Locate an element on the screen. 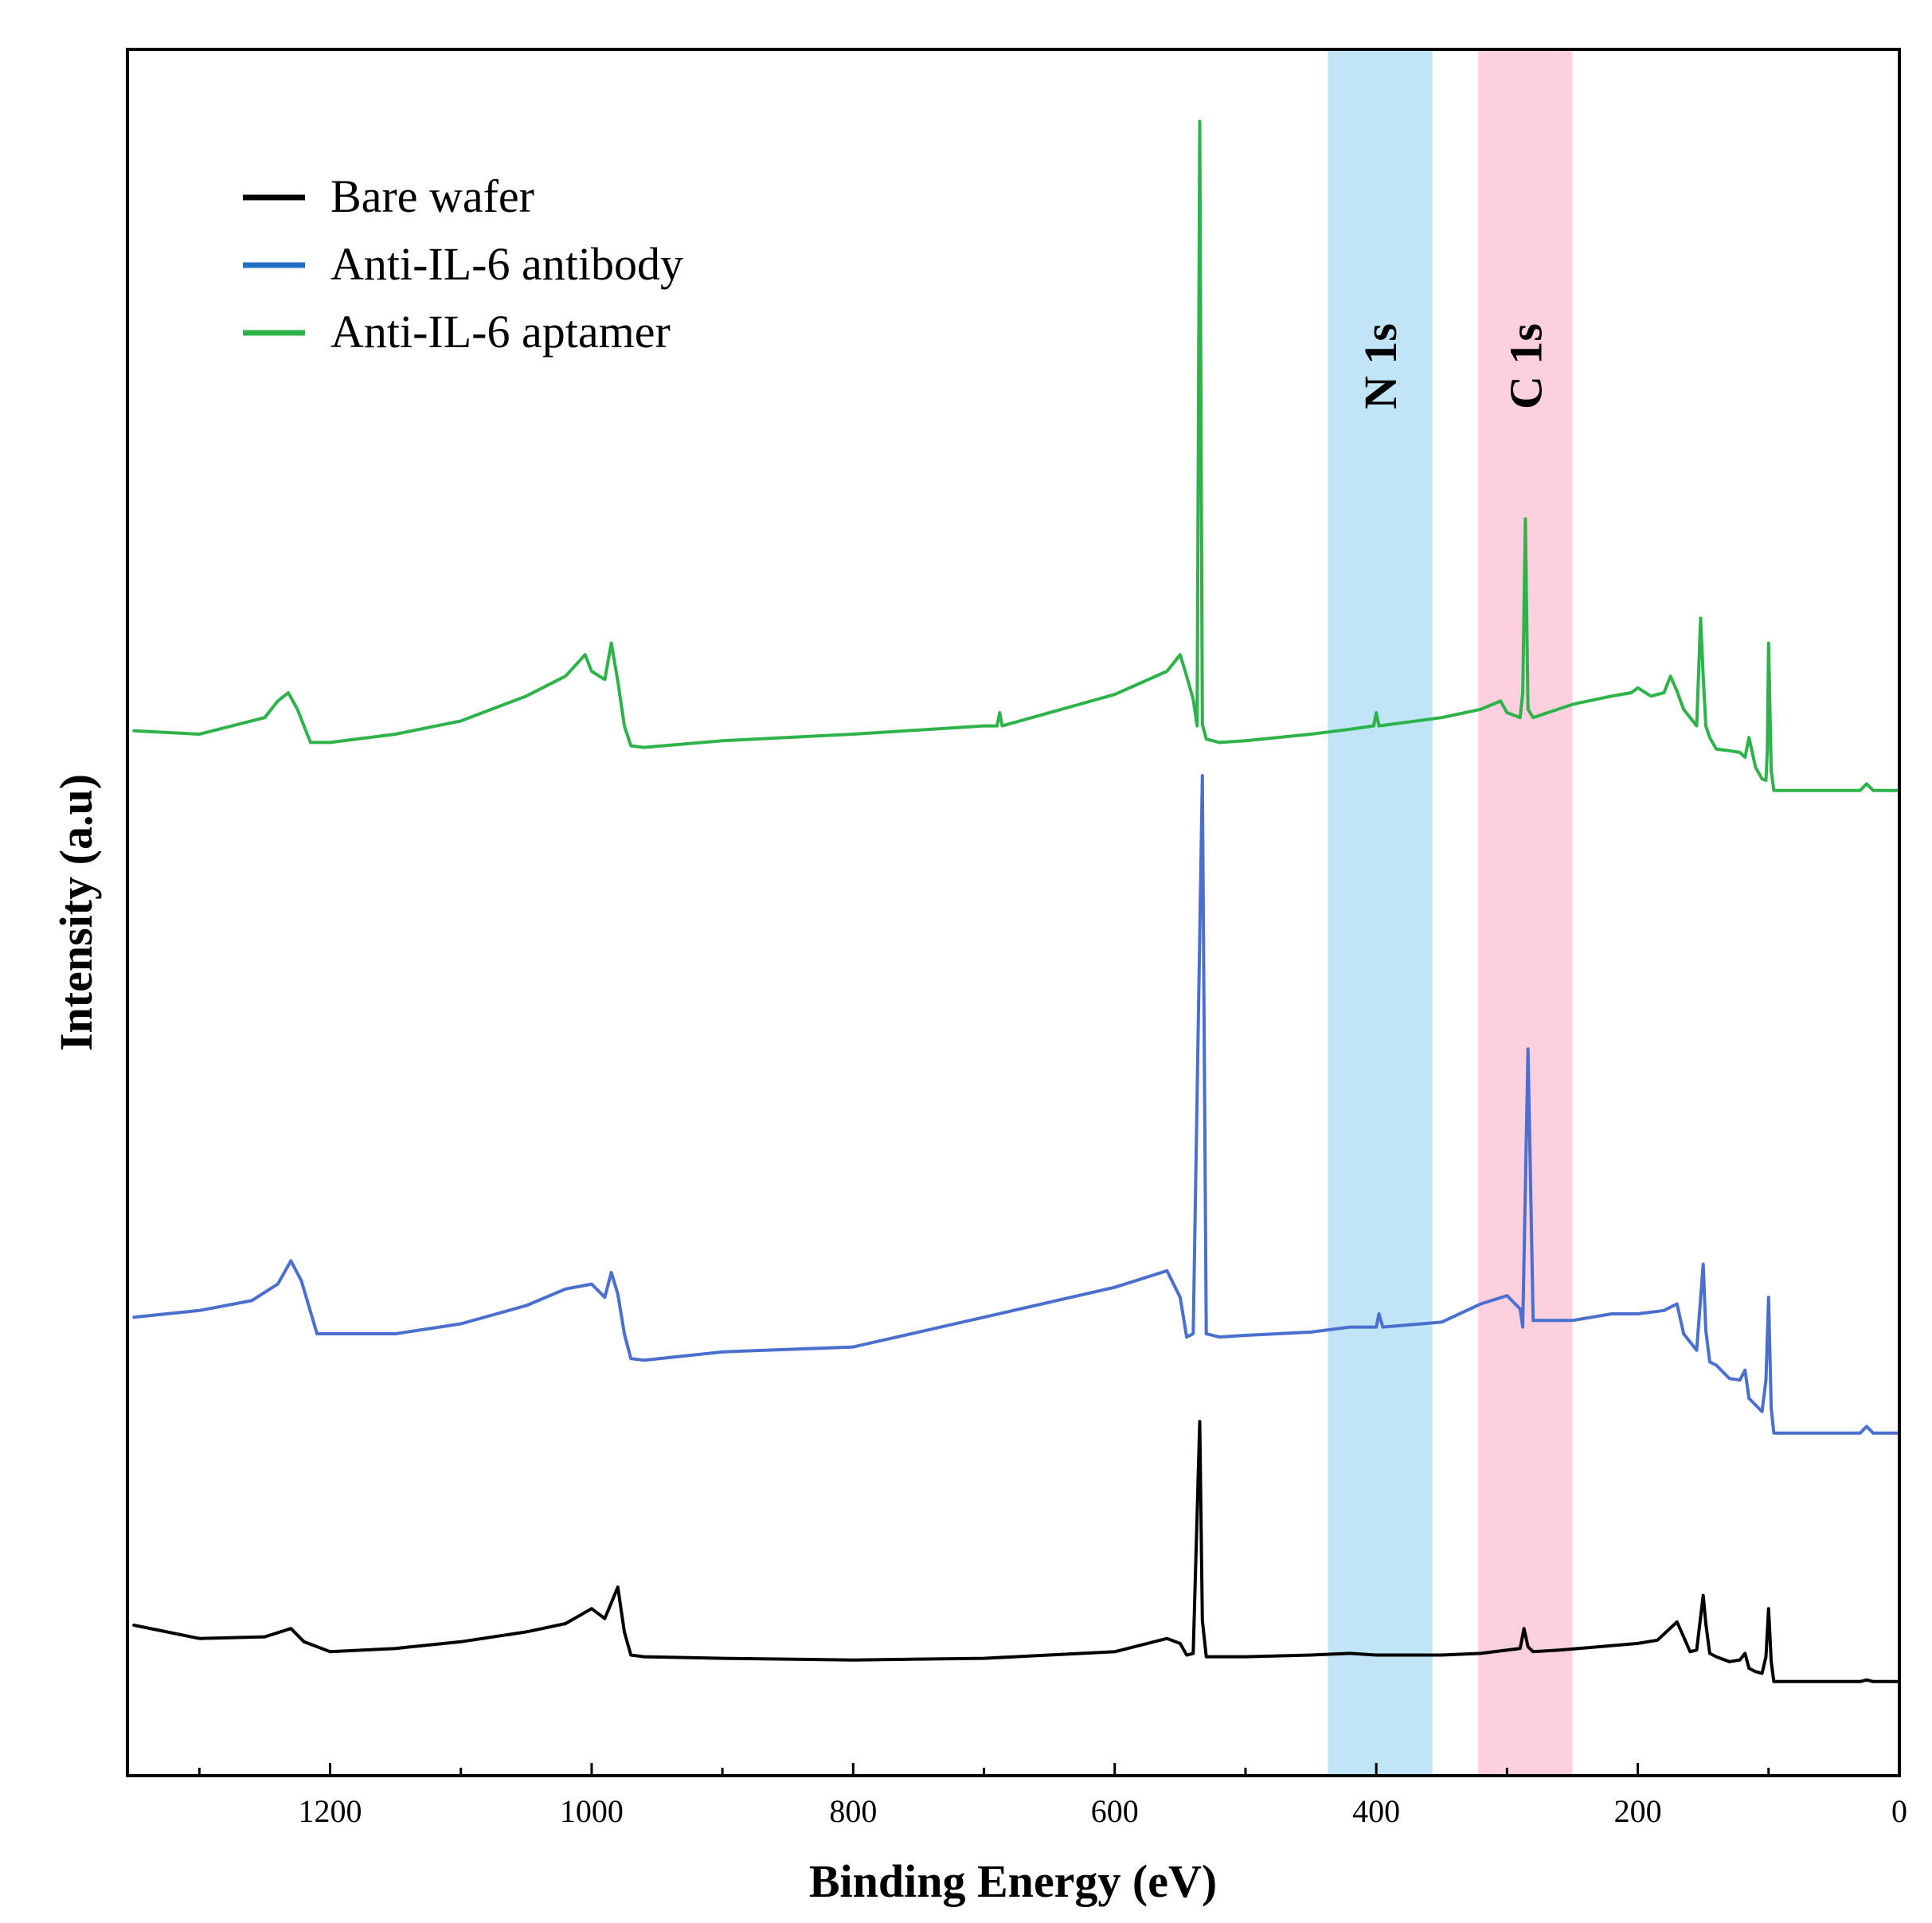 The height and width of the screenshot is (1923, 1932). legend-label-bare-wafer: Bare wafer is located at coordinates (432, 196).